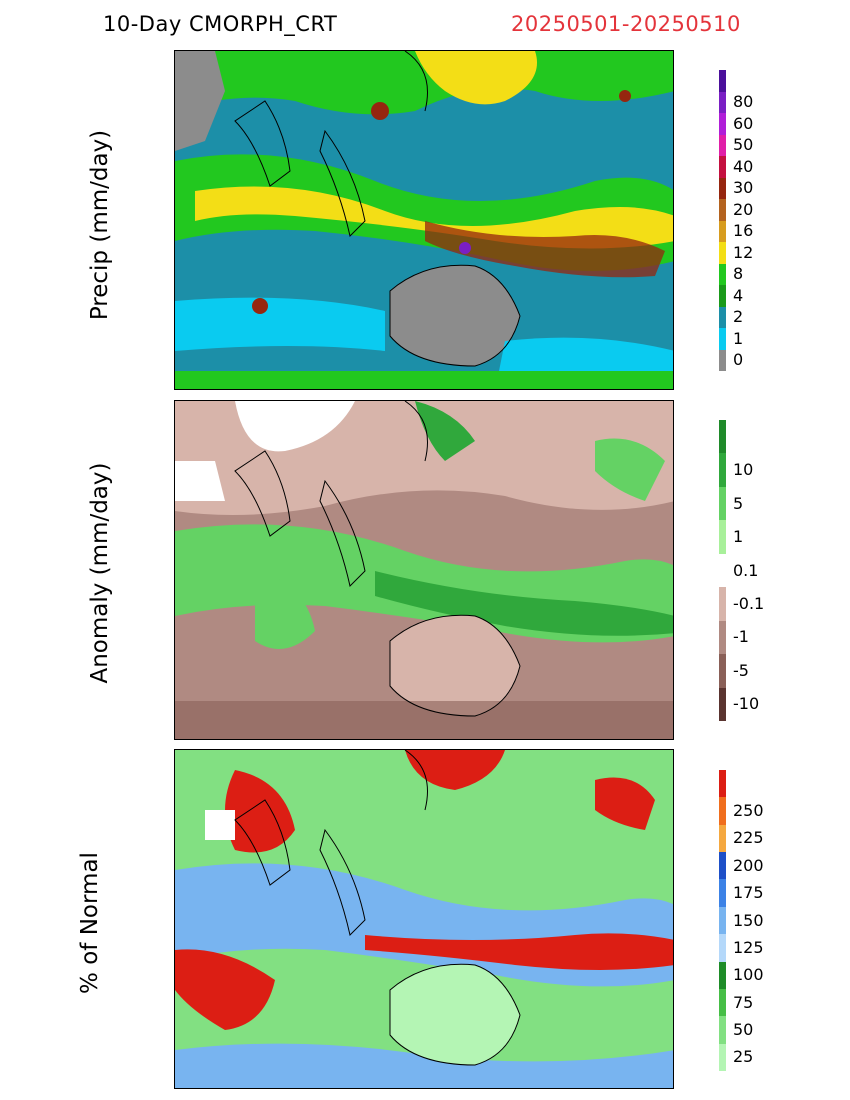 The height and width of the screenshot is (1100, 850). Describe the element at coordinates (741, 637) in the screenshot. I see `colorbar-tick-label: -1` at that location.